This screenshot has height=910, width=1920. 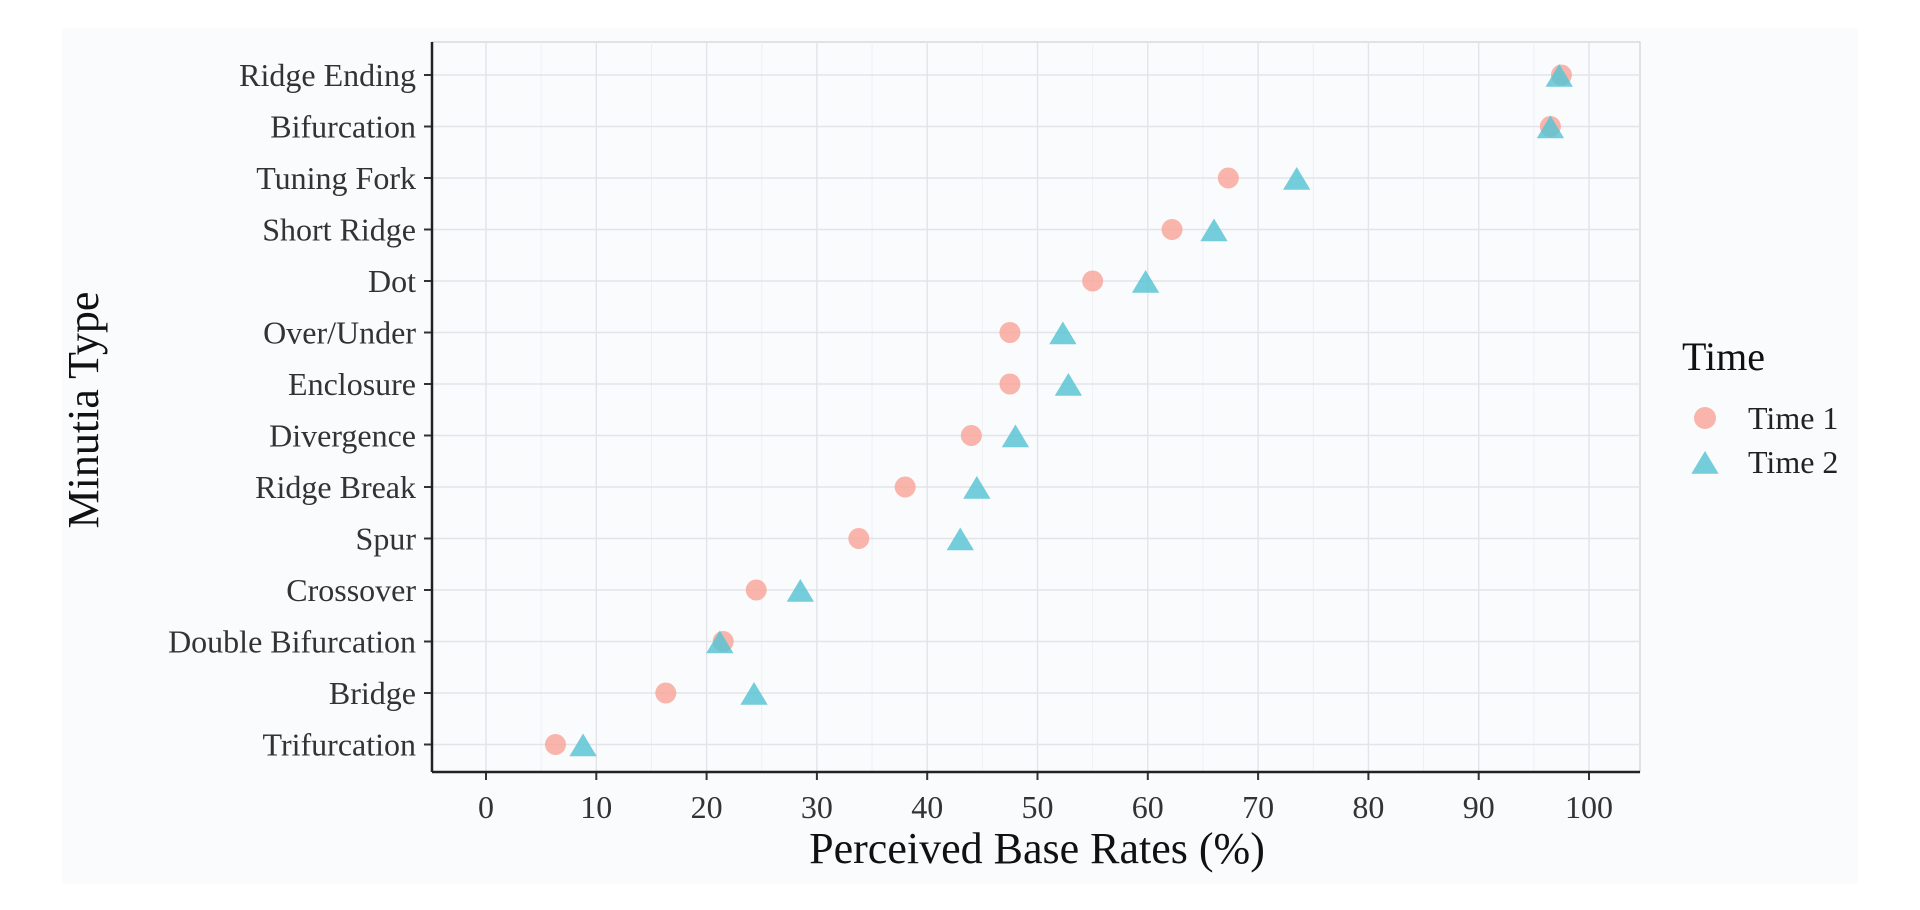 What do you see at coordinates (1793, 462) in the screenshot?
I see `legend-label: Time 2` at bounding box center [1793, 462].